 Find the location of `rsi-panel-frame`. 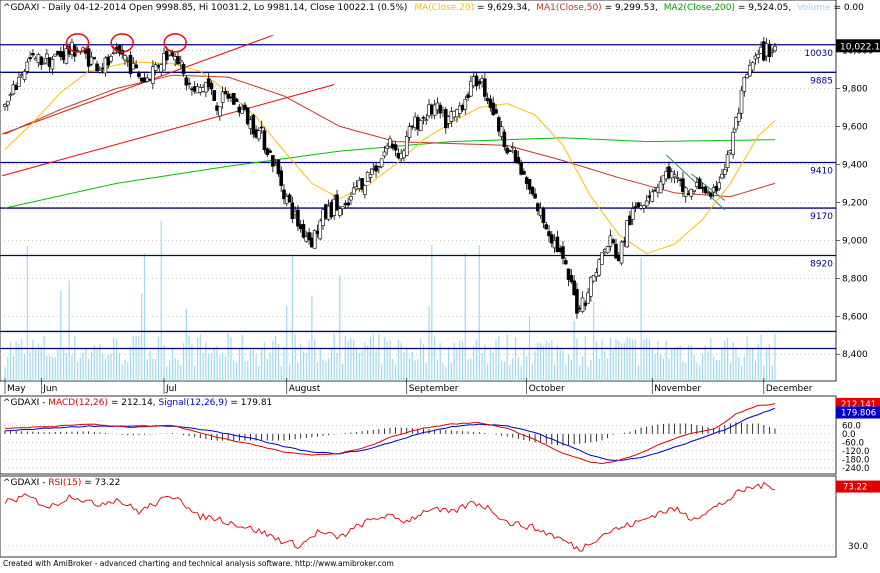

rsi-panel-frame is located at coordinates (418, 516).